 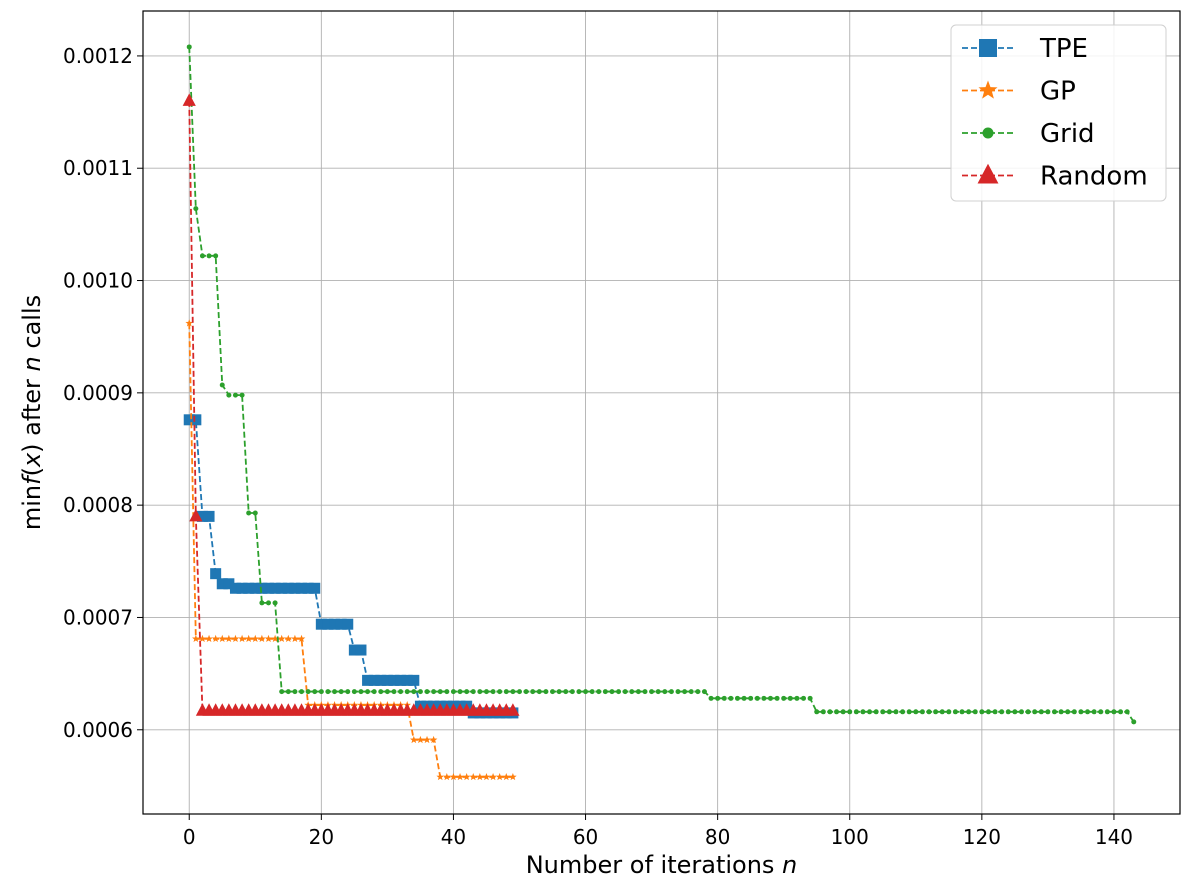 What do you see at coordinates (32, 412) in the screenshot?
I see `y-axis-label: minf(x) after n calls` at bounding box center [32, 412].